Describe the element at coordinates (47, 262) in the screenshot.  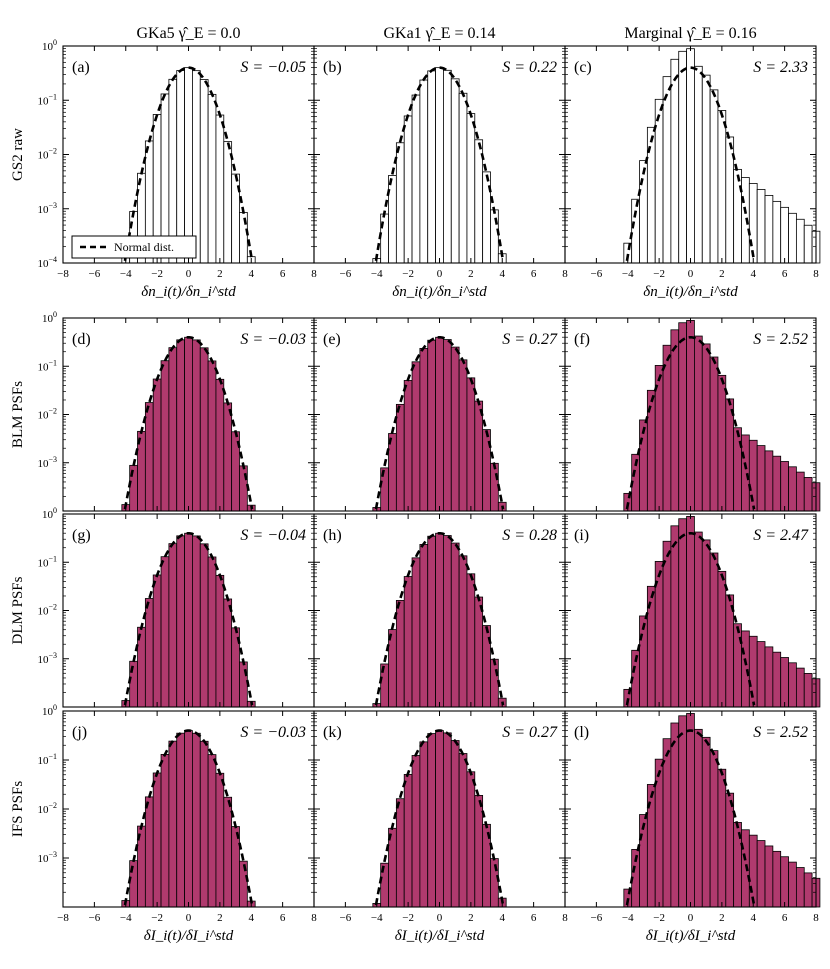
I see `y-tick-label: 10⁻⁴` at that location.